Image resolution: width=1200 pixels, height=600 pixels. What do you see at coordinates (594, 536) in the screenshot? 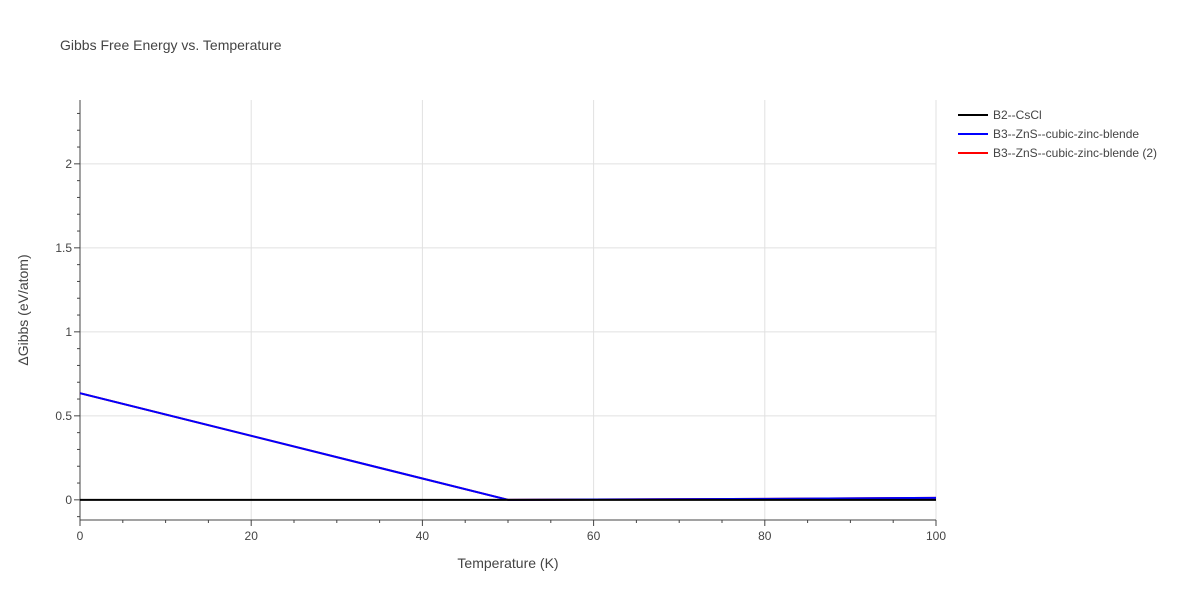
I see `x-tick-label: 60` at bounding box center [594, 536].